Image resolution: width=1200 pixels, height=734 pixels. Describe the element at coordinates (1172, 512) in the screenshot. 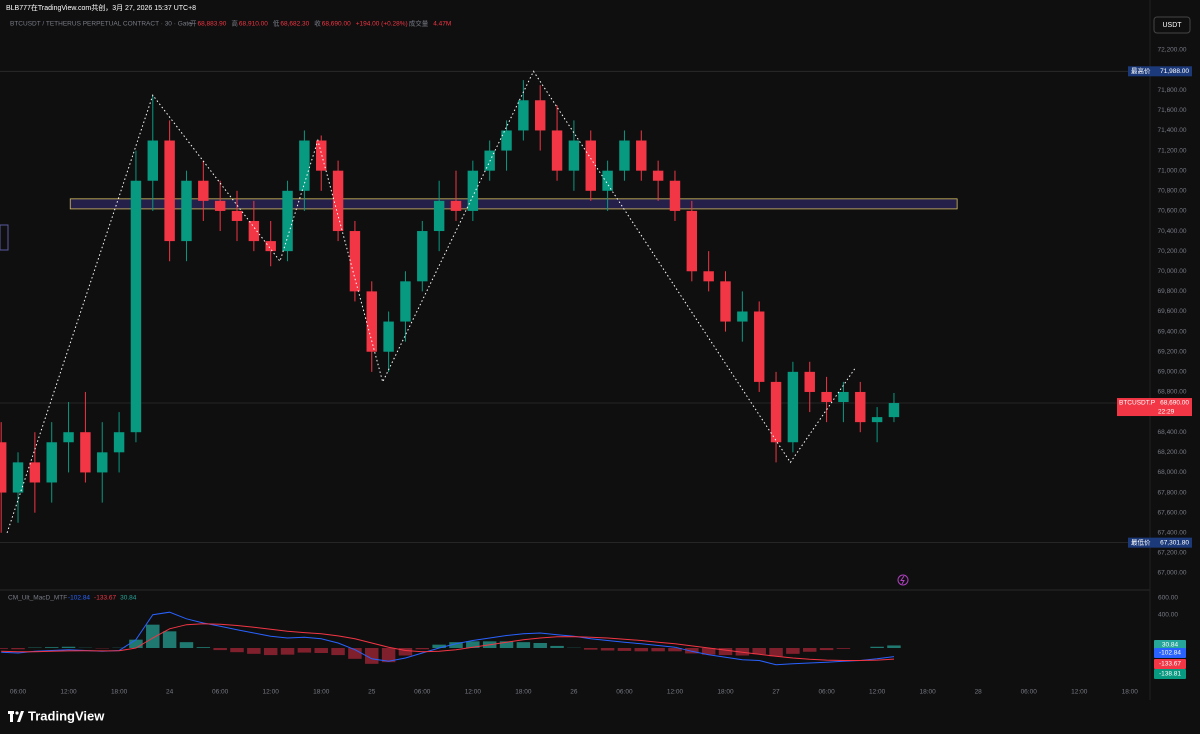

I see `y-tick-label: 67,600.00` at that location.